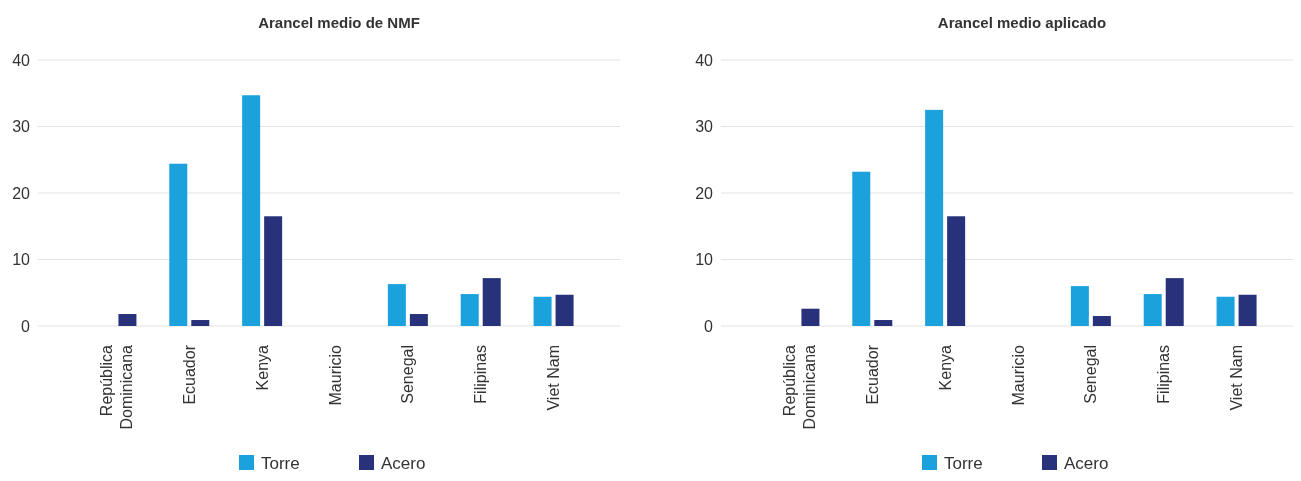  Describe the element at coordinates (339, 22) in the screenshot. I see `chart-title: Arancel medio de NMF` at that location.